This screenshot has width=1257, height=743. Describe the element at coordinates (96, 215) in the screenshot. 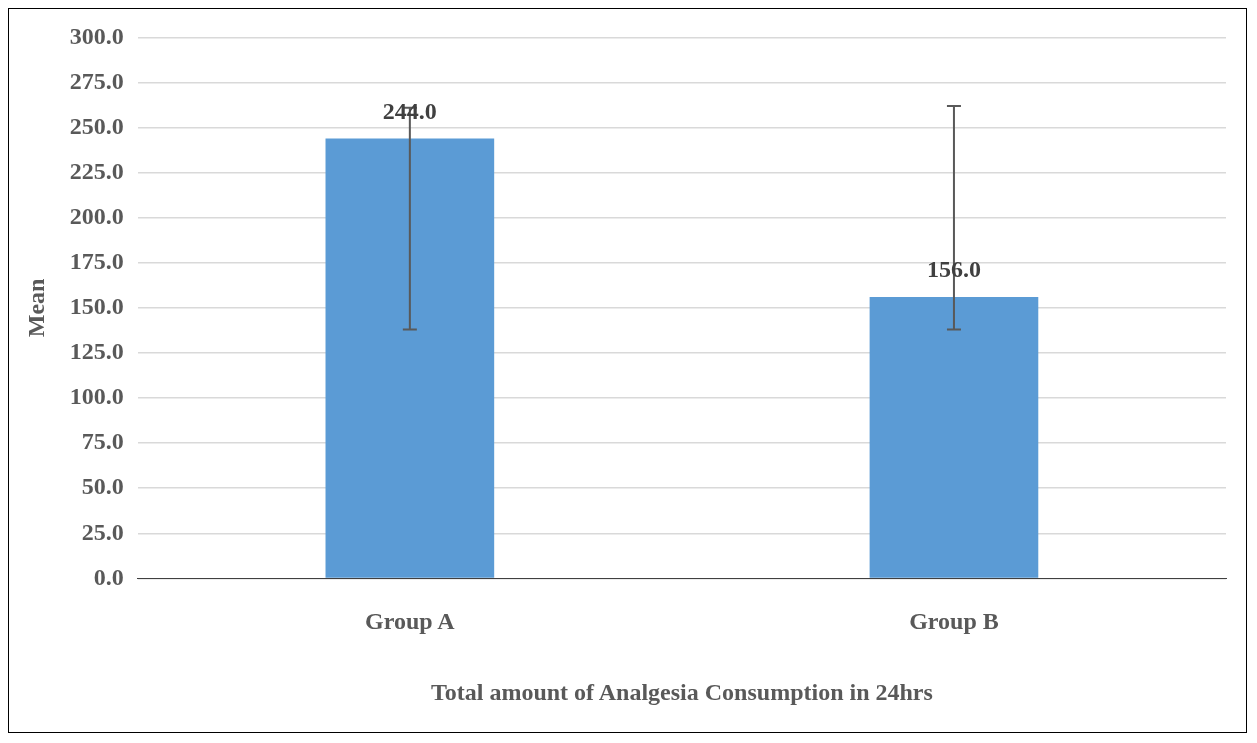

I see `y-tick-label: 200.0` at that location.